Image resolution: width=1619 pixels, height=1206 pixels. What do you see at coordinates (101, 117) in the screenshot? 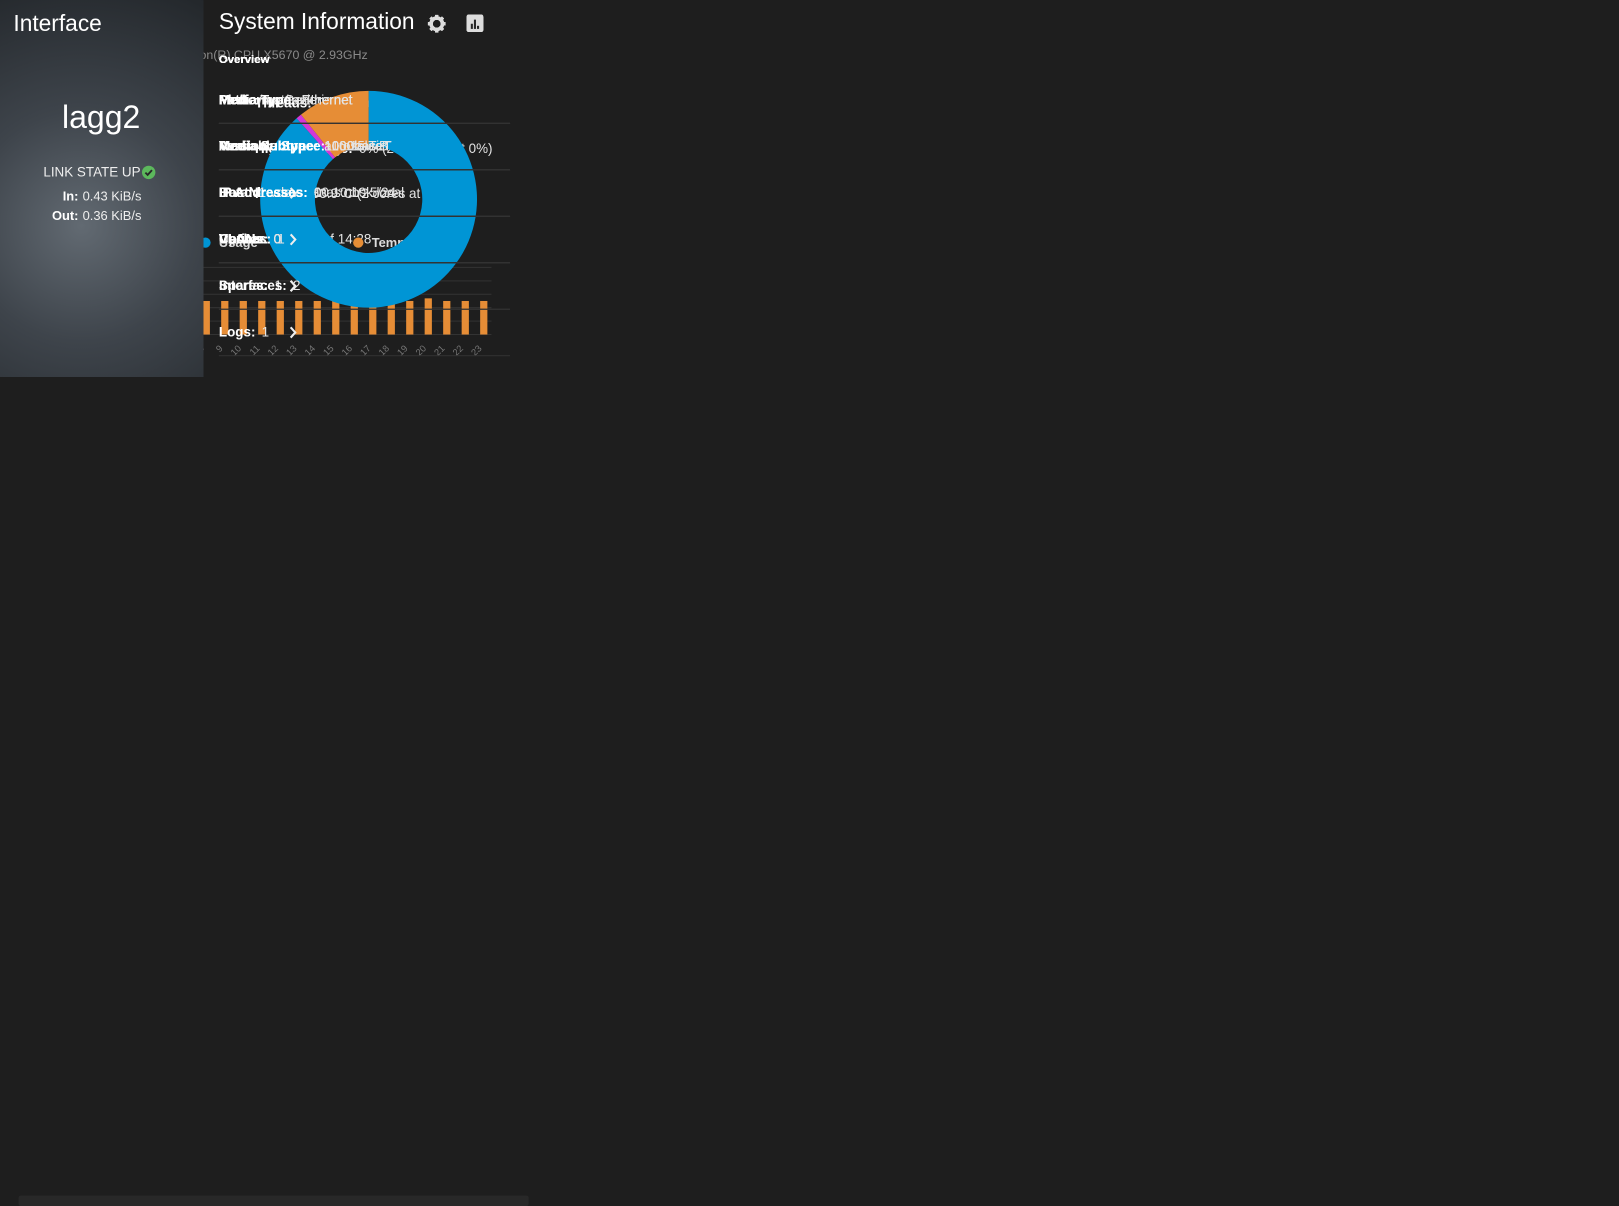
I see `interface-name: lagg2` at bounding box center [101, 117].